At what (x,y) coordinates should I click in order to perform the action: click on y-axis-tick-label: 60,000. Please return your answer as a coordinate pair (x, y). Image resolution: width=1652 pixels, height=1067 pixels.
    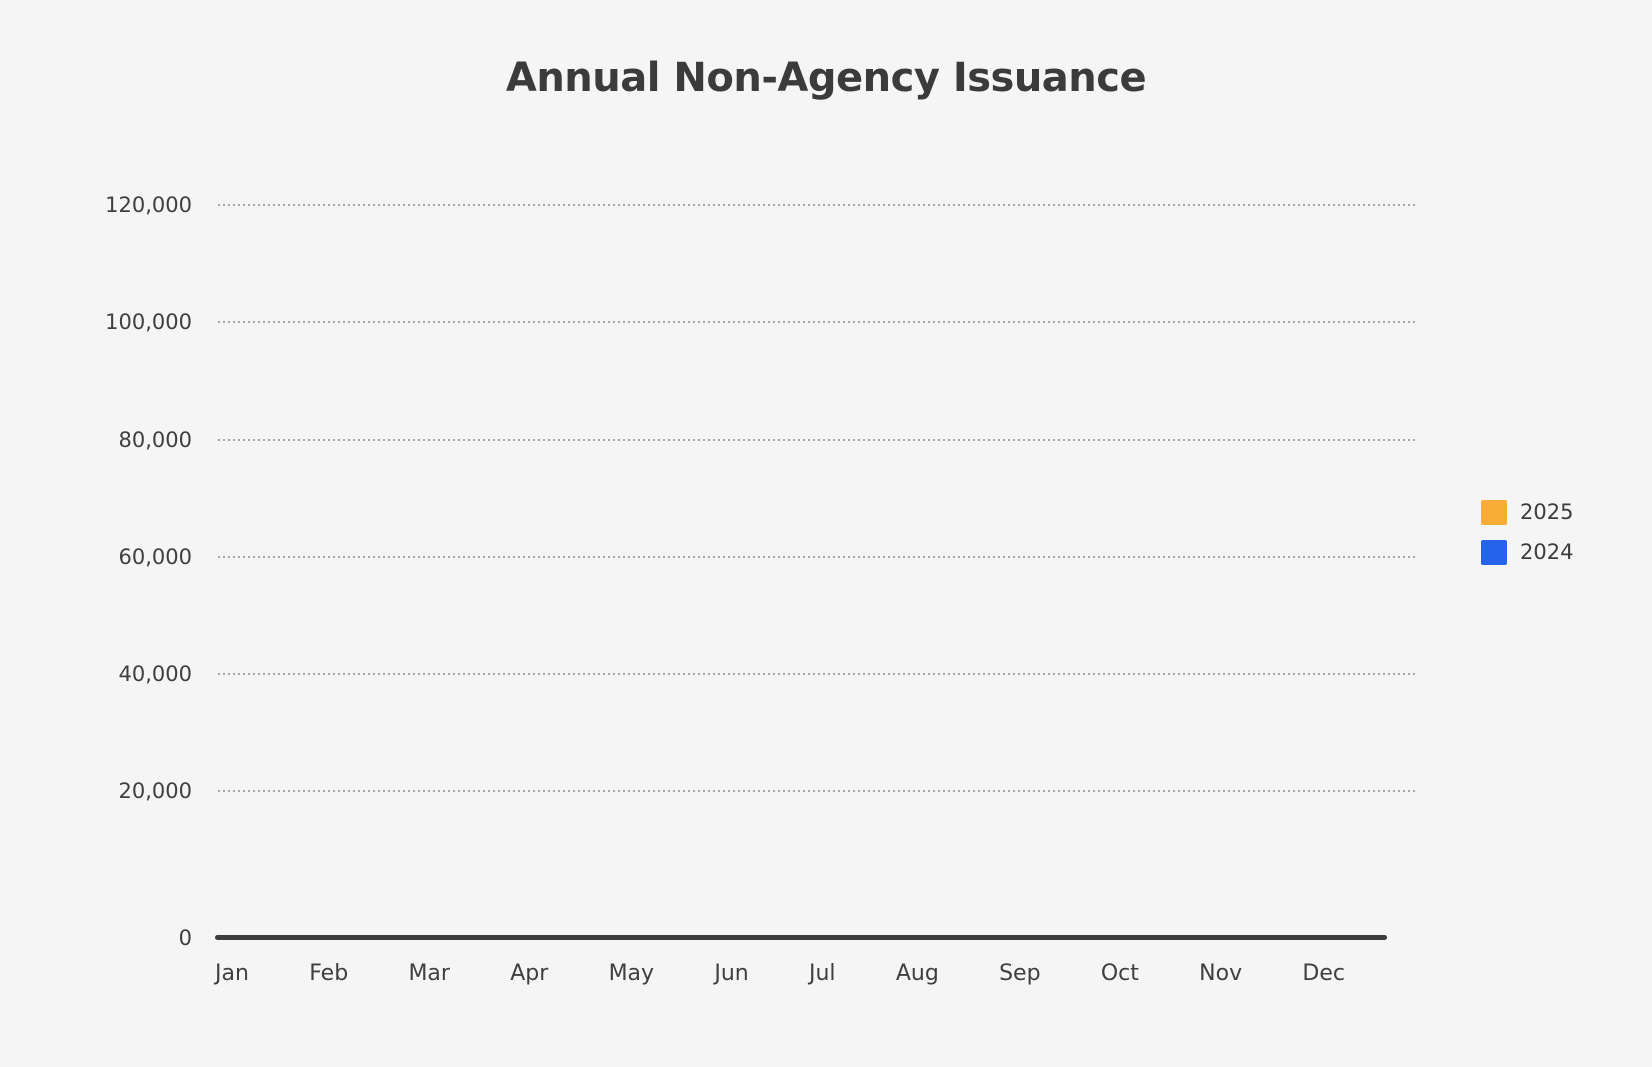
    Looking at the image, I should click on (155, 556).